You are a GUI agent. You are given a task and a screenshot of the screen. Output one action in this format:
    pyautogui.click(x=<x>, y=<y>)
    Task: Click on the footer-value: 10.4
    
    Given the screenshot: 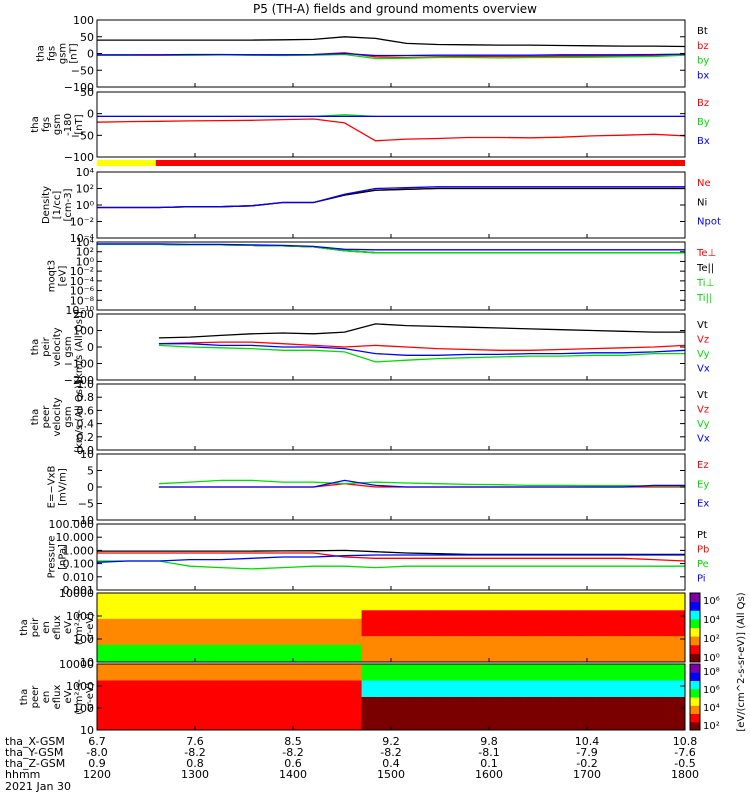 What is the action you would take?
    pyautogui.click(x=587, y=741)
    